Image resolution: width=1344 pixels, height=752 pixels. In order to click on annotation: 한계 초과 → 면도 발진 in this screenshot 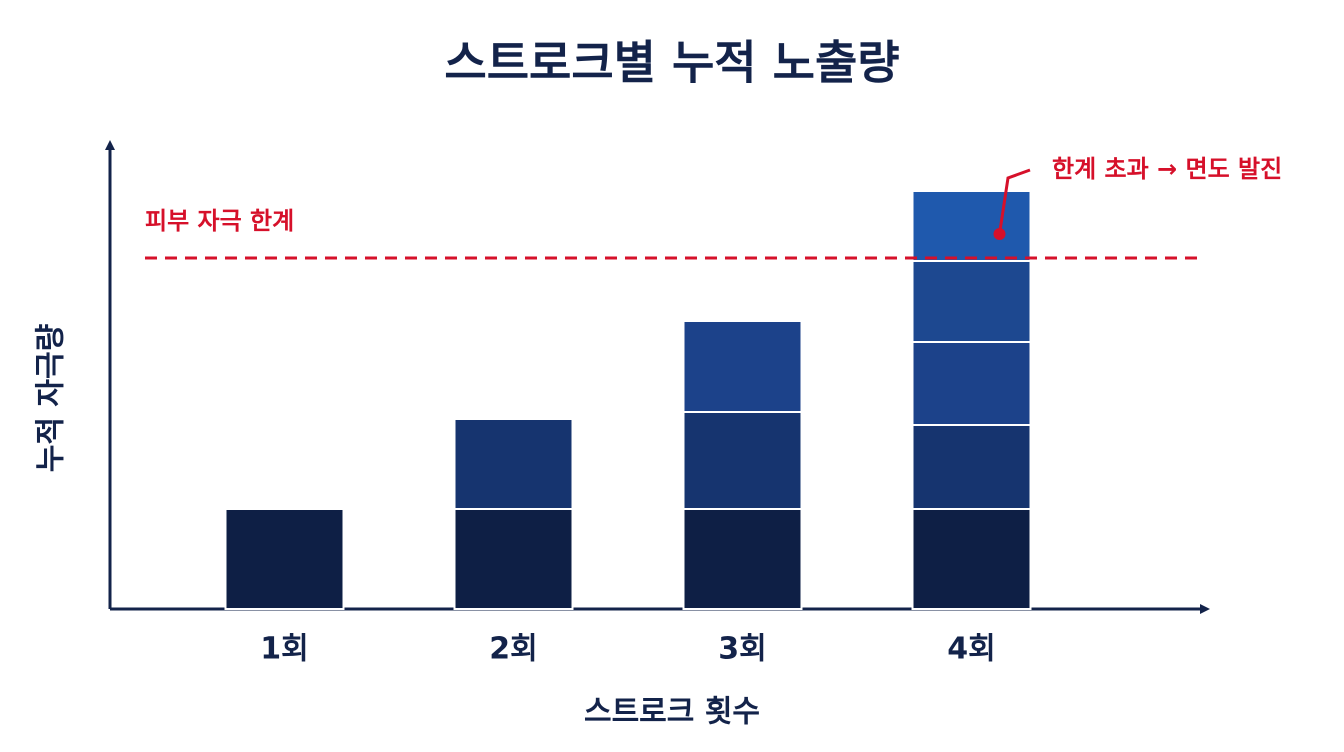, I will do `click(1167, 169)`.